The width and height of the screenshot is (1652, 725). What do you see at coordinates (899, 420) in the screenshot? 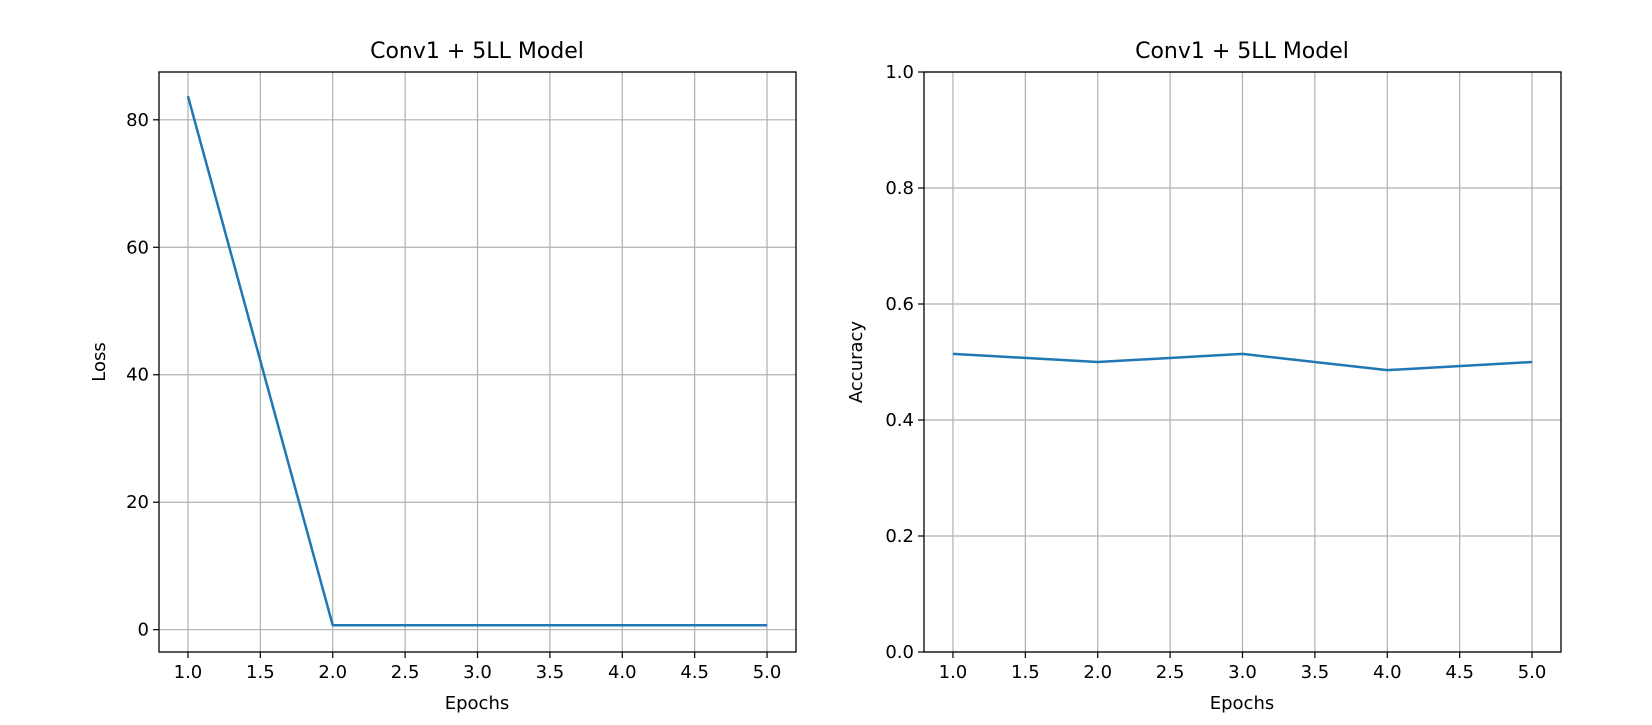
I see `accuracy-chart-y-tick-label: 0.4` at bounding box center [899, 420].